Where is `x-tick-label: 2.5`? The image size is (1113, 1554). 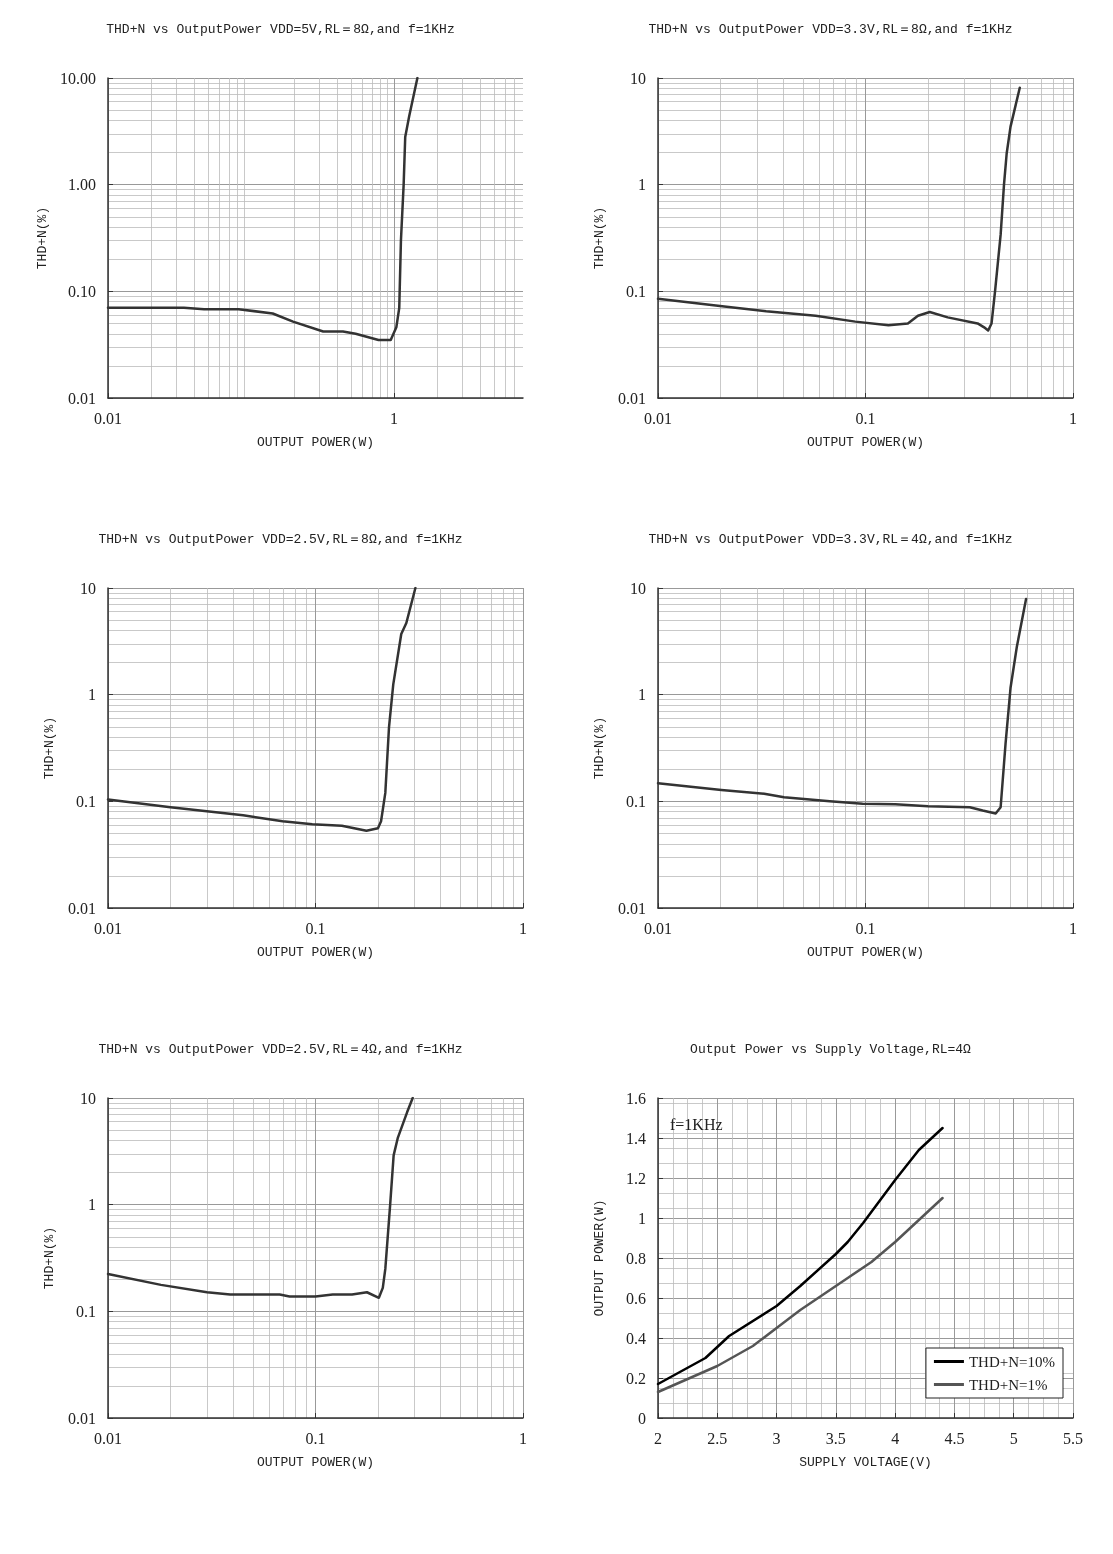 x-tick-label: 2.5 is located at coordinates (717, 1438).